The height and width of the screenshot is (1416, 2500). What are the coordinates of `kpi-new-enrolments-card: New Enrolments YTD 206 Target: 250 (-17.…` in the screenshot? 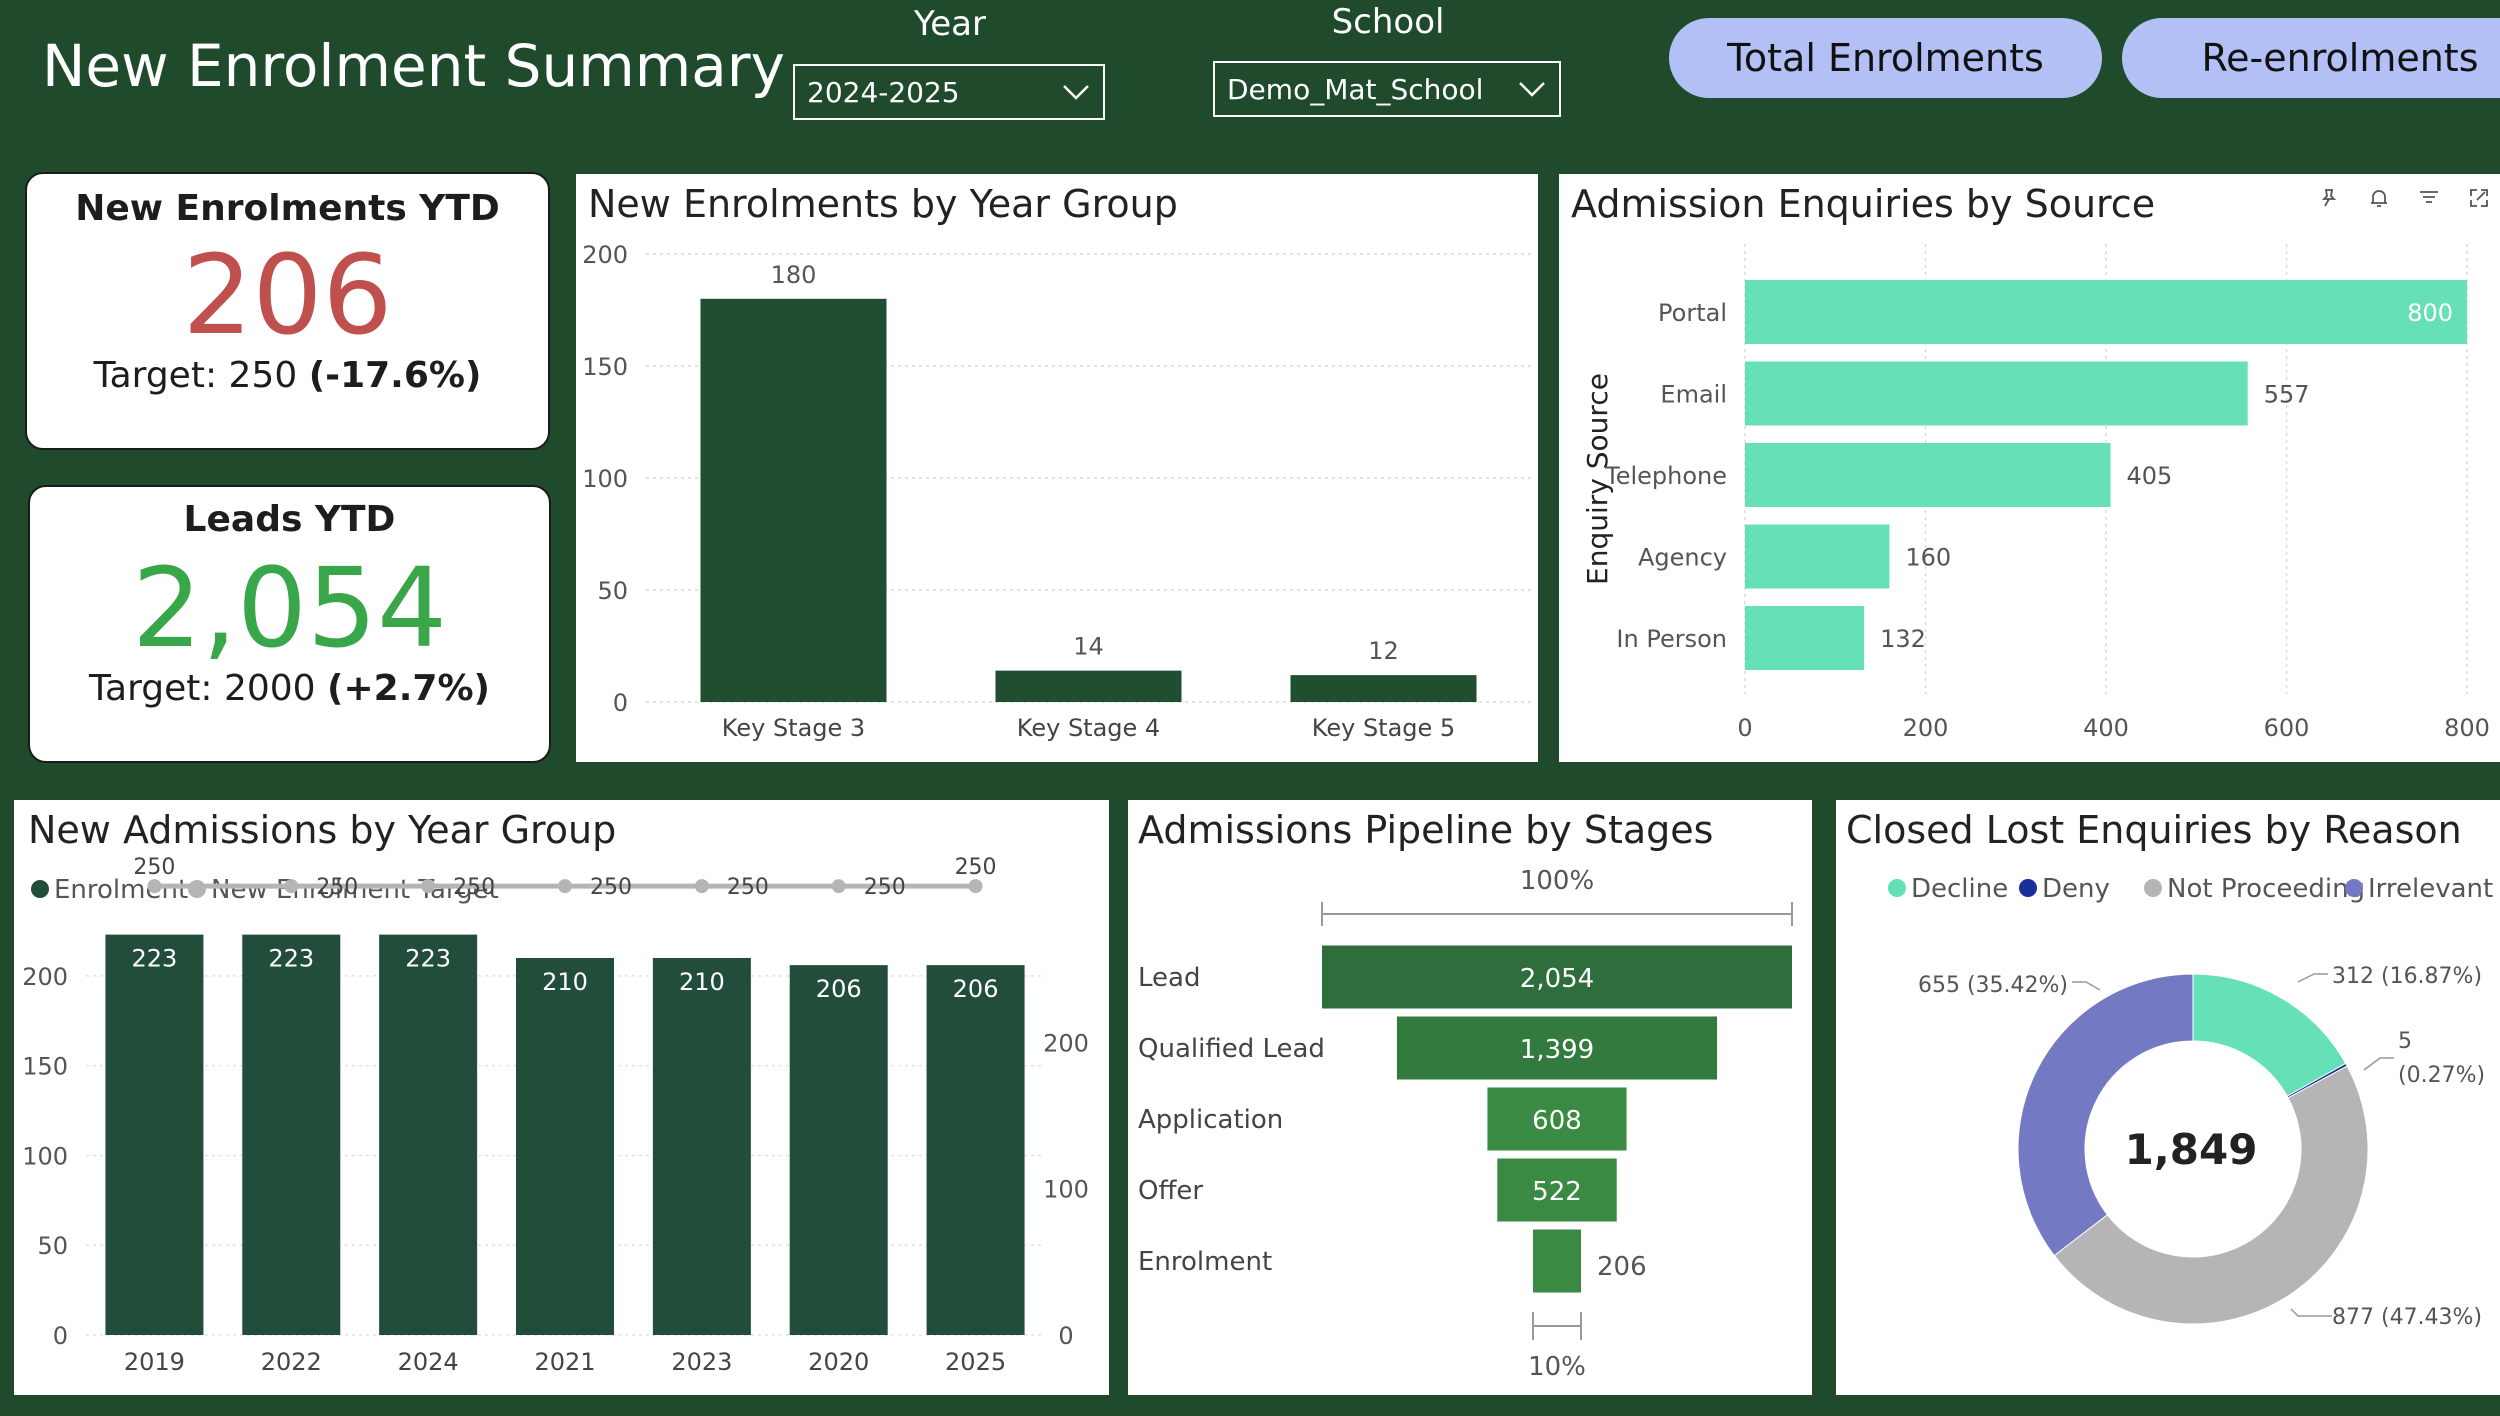 It's located at (287, 311).